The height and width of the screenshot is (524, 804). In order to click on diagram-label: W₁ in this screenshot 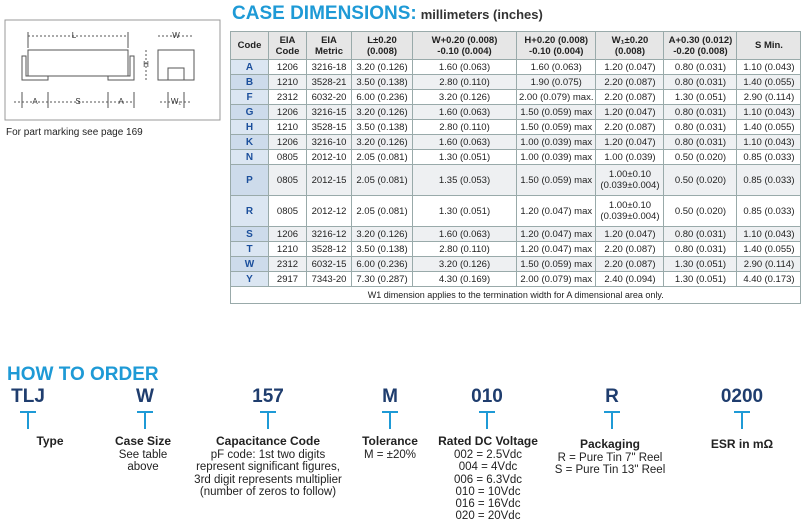, I will do `click(176, 101)`.